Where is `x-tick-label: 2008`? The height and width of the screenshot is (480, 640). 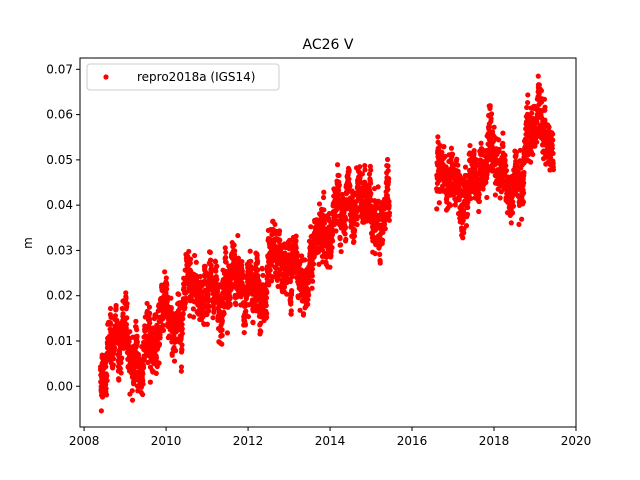 x-tick-label: 2008 is located at coordinates (84, 441).